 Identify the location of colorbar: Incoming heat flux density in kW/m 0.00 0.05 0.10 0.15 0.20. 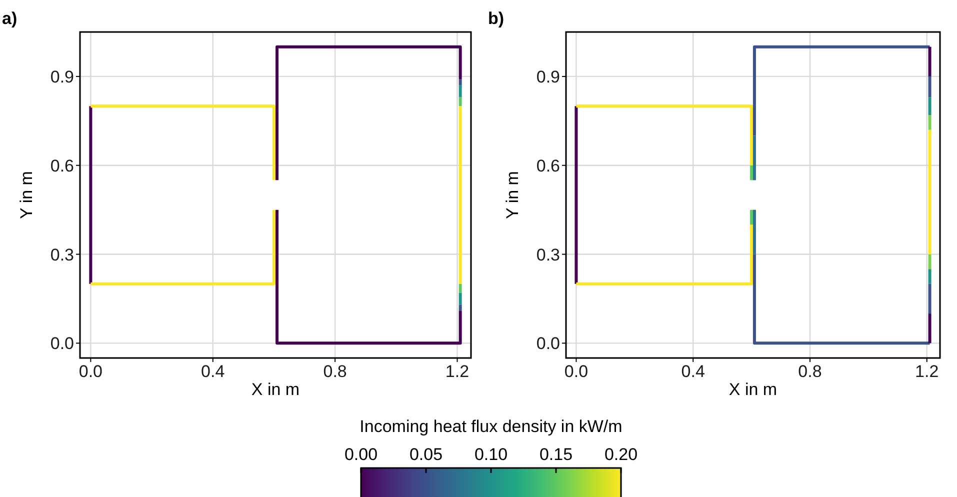
(491, 457).